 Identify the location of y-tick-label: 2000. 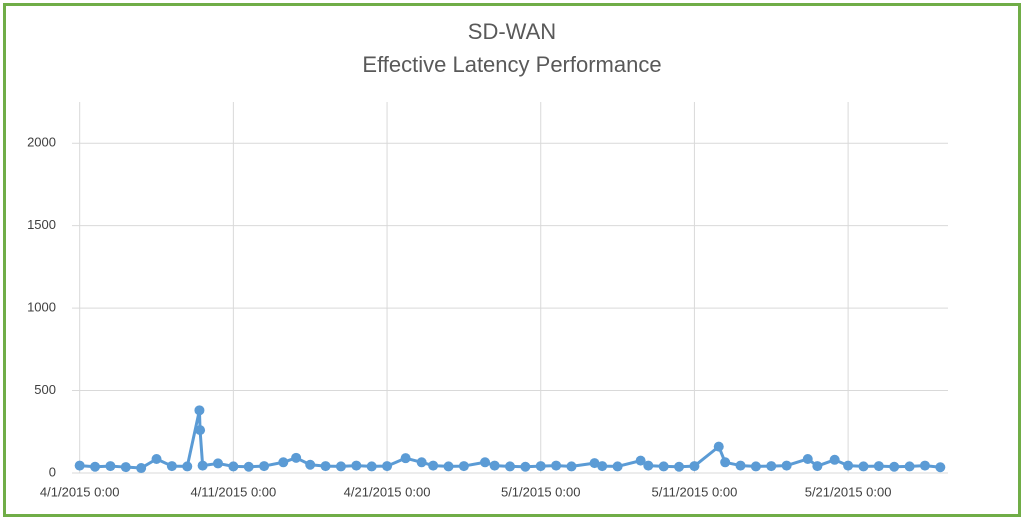
(41, 142).